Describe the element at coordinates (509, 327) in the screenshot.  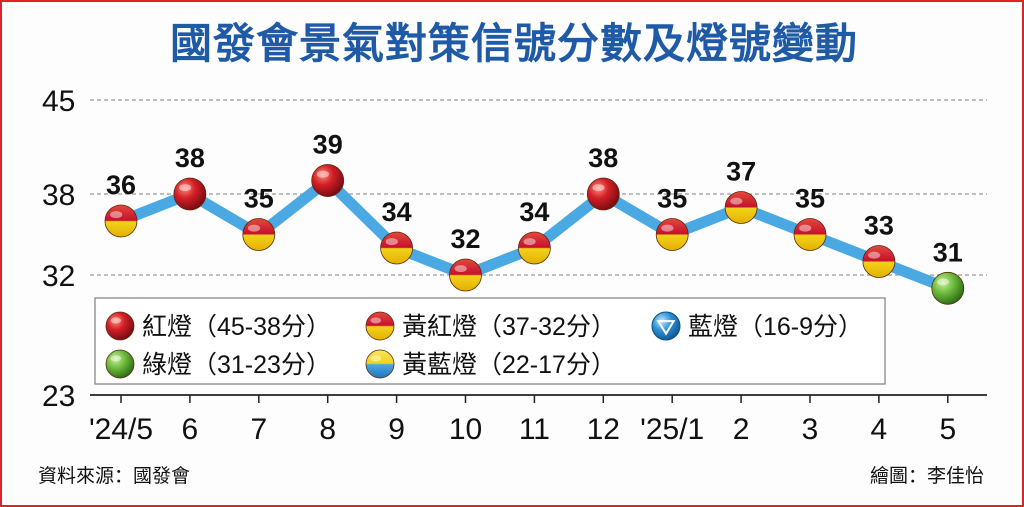
I see `legend-label: 黃紅燈（37-32分）` at that location.